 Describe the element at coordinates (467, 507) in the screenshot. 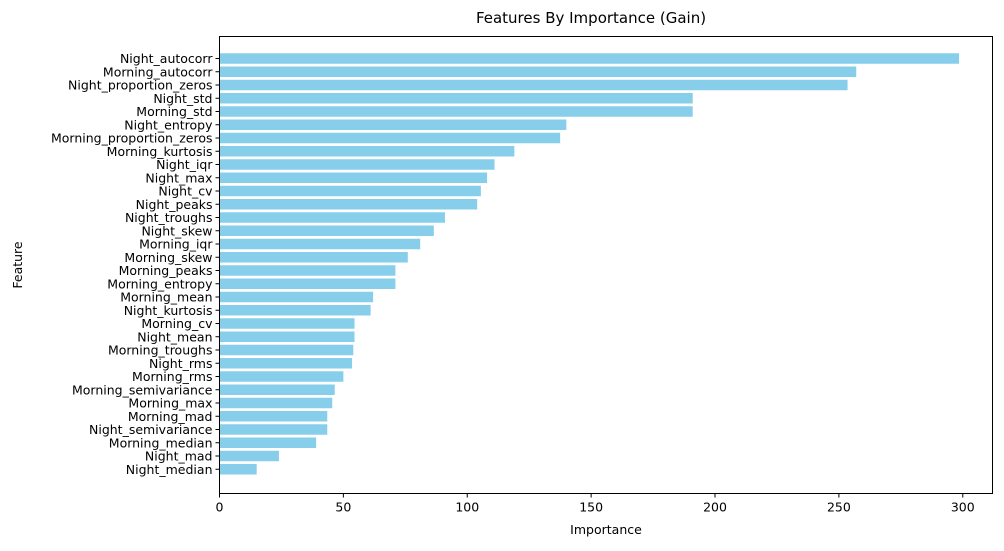

I see `x-tick-label: 100` at that location.